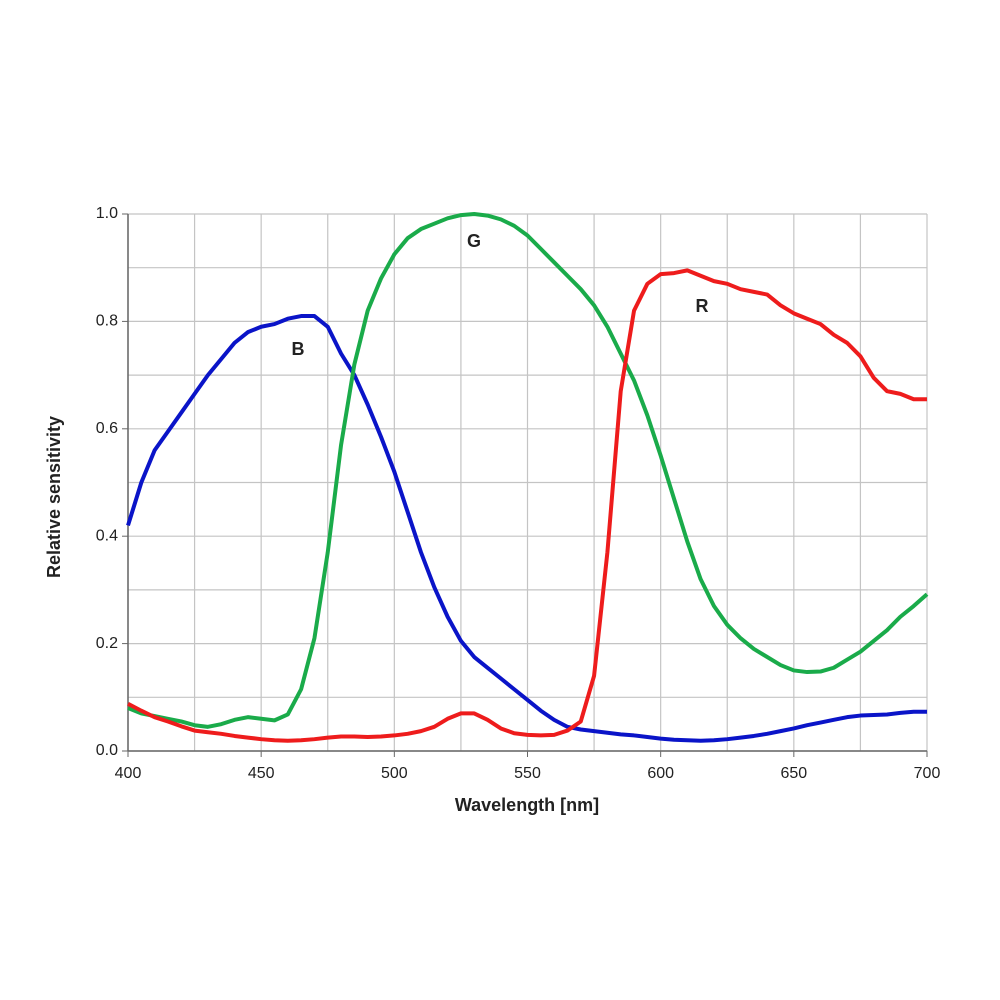 This screenshot has height=1000, width=1000. I want to click on x-tick-label: 450, so click(261, 773).